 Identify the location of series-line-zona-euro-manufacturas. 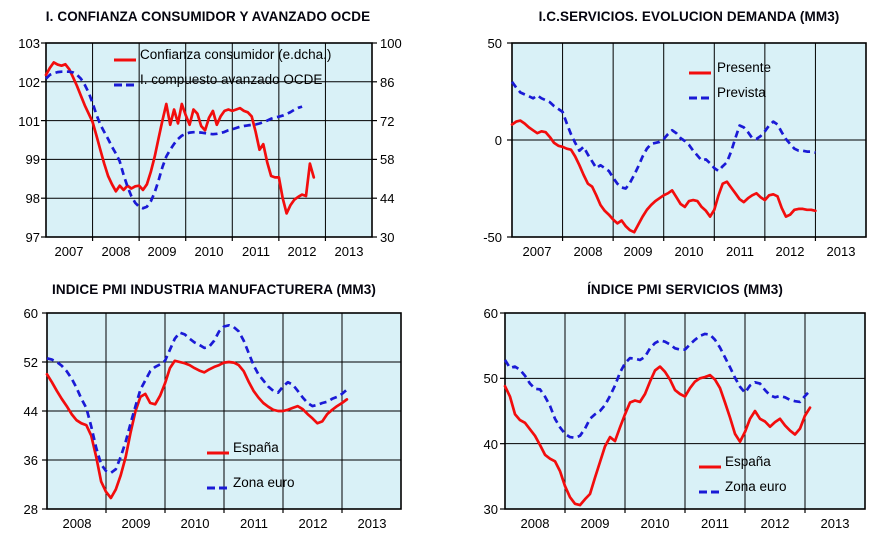
(197, 399).